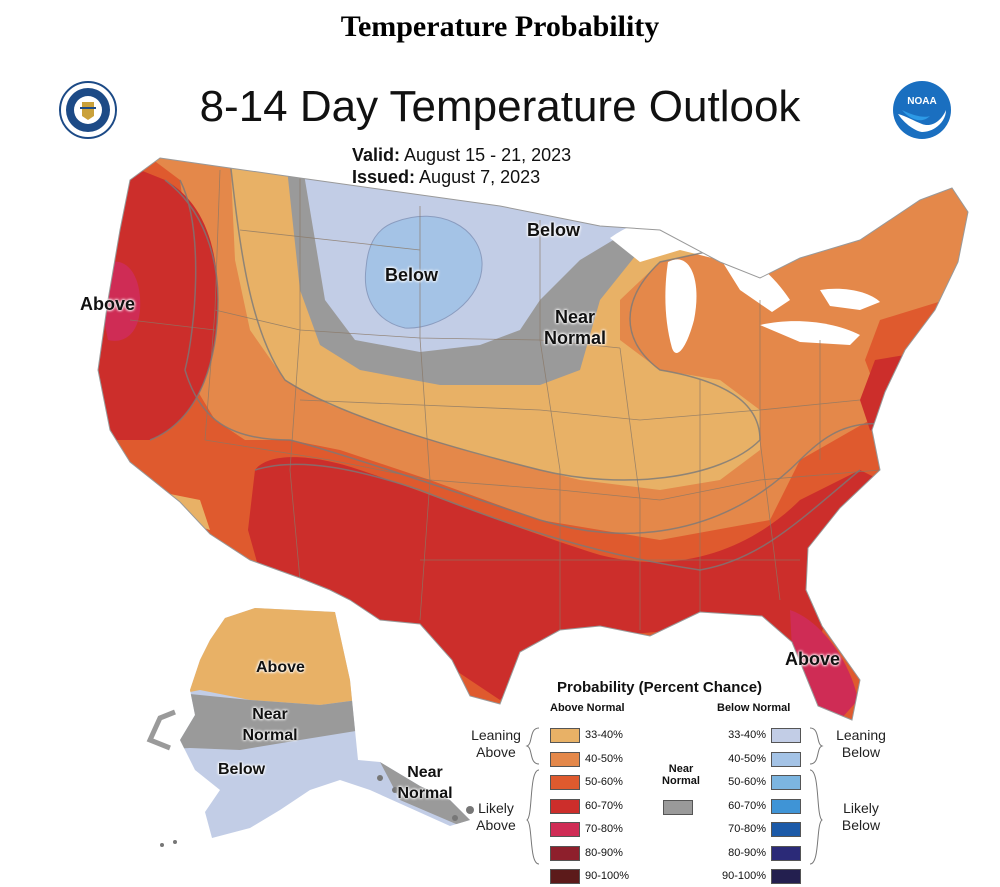  What do you see at coordinates (574, 327) in the screenshot?
I see `label-near-normal: Near Normal` at bounding box center [574, 327].